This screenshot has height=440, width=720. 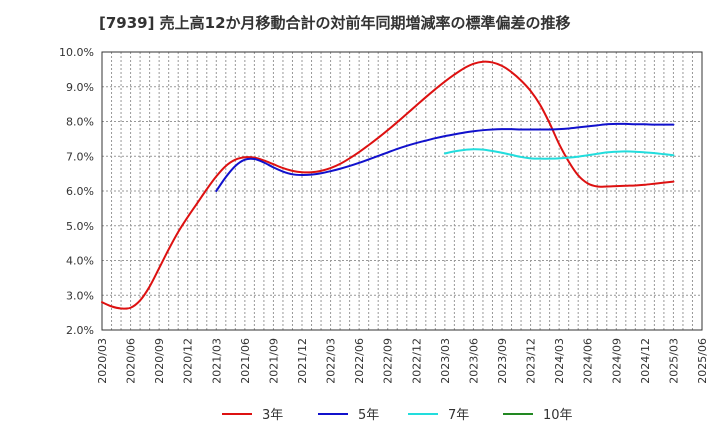 What do you see at coordinates (80, 226) in the screenshot?
I see `y-tick-label: 5.0%` at bounding box center [80, 226].